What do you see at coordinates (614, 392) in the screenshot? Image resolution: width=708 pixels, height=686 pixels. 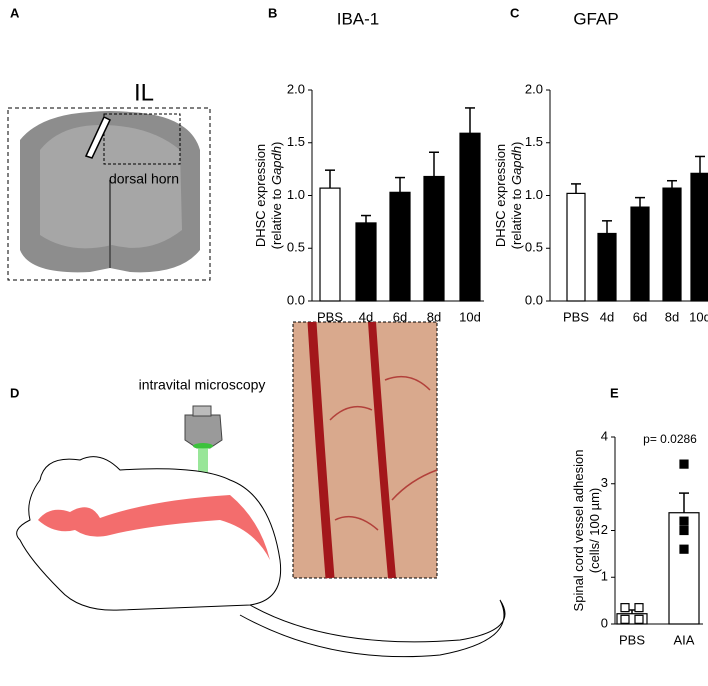 I see `panel-letter: E` at bounding box center [614, 392].